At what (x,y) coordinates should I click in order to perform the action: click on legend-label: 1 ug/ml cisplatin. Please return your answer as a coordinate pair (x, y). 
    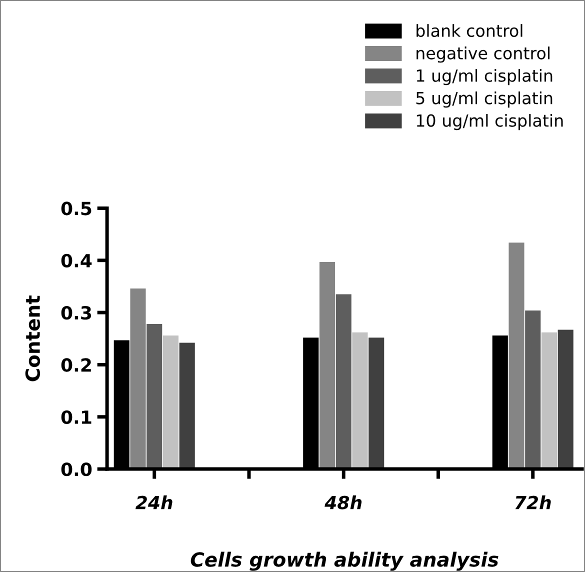
    Looking at the image, I should click on (484, 77).